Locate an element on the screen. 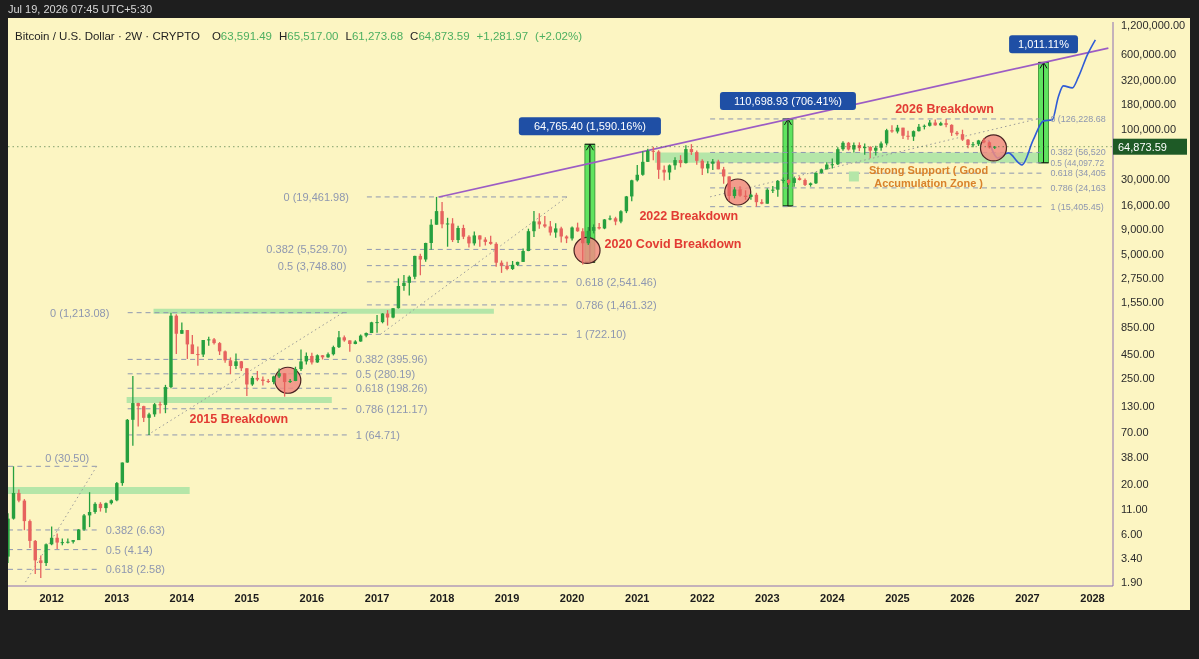  series-label: 0.5 (4.14) is located at coordinates (129, 549).